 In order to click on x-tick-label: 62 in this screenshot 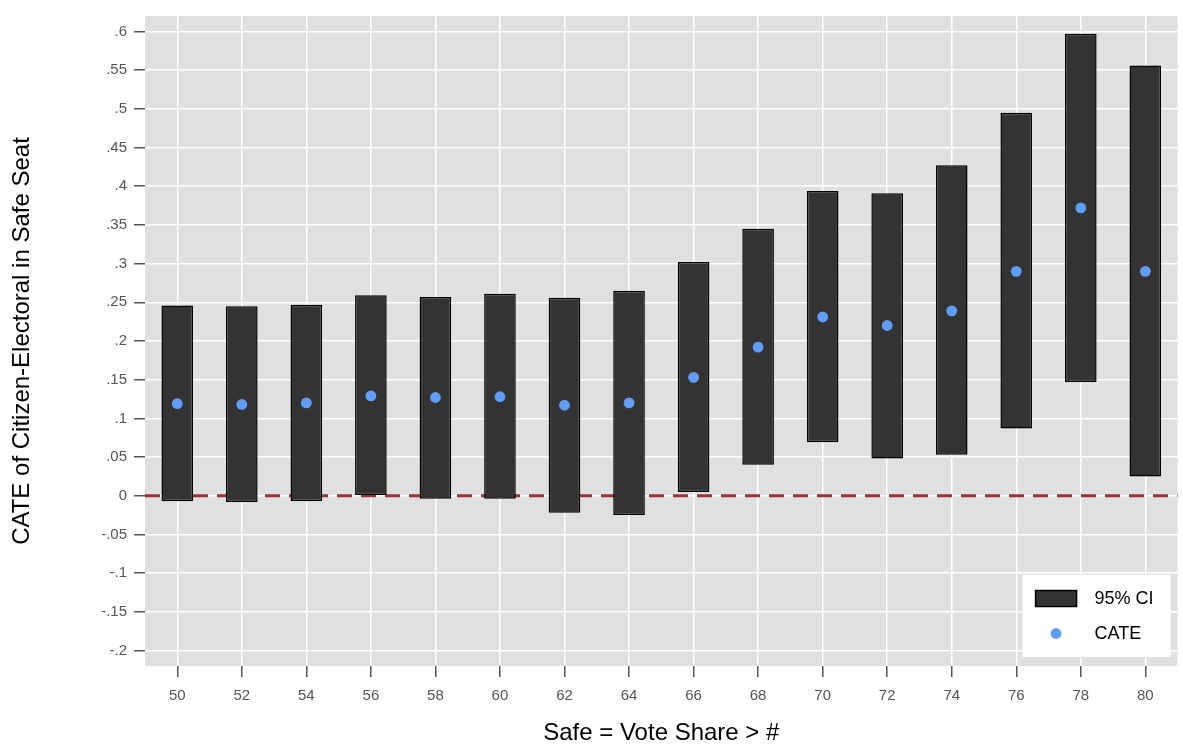, I will do `click(564, 695)`.